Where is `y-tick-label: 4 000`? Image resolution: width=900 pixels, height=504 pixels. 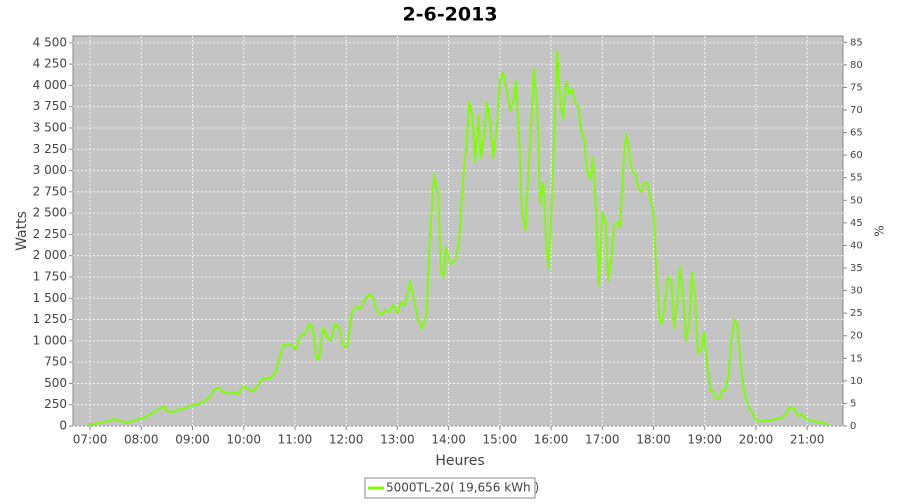 y-tick-label: 4 000 is located at coordinates (50, 85).